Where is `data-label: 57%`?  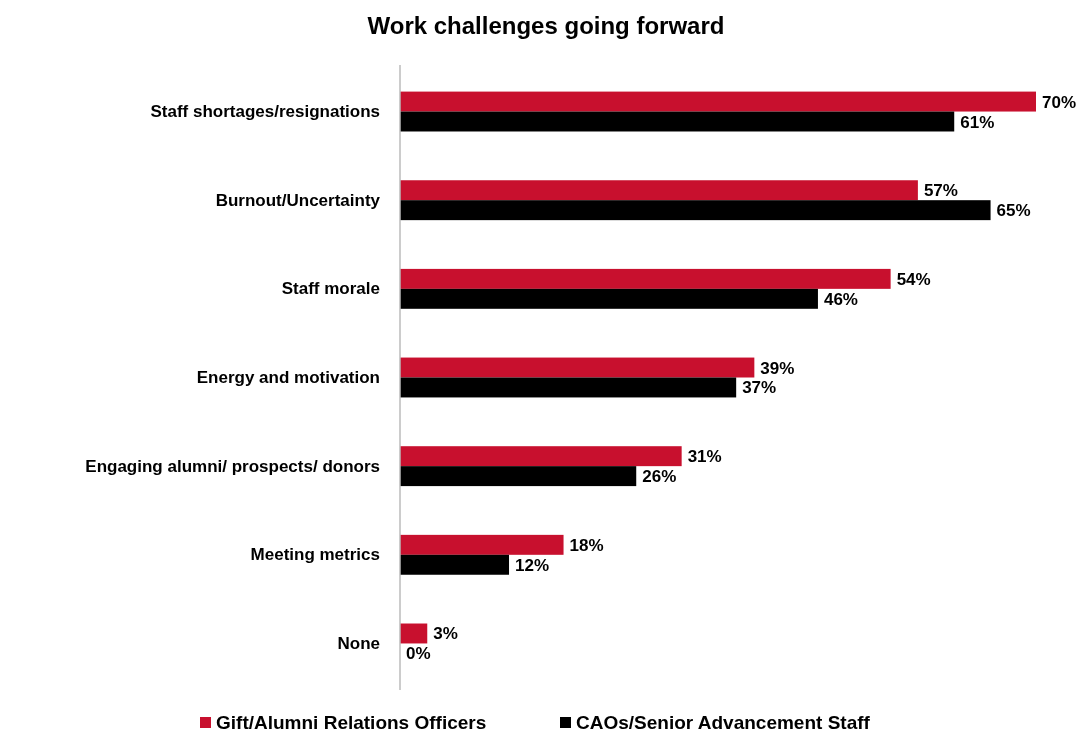 data-label: 57% is located at coordinates (940, 191).